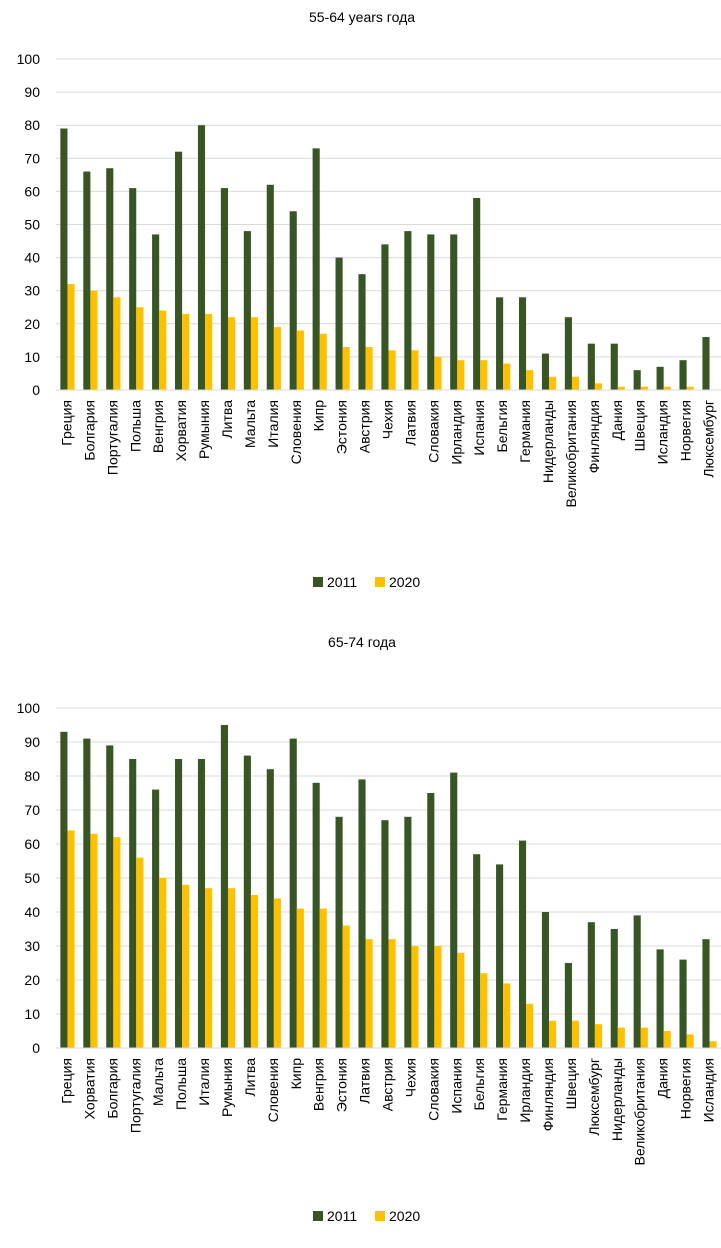 This screenshot has height=1248, width=721. I want to click on x-tick-label: Венгрия, so click(319, 1084).